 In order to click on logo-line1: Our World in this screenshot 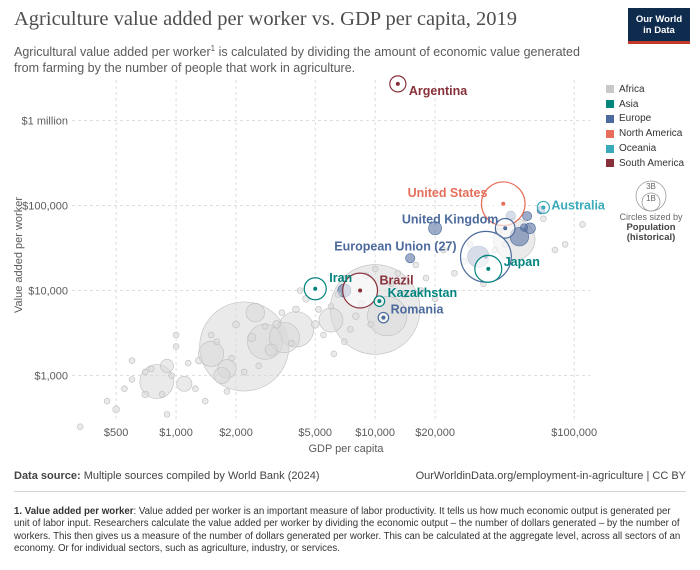, I will do `click(659, 19)`.